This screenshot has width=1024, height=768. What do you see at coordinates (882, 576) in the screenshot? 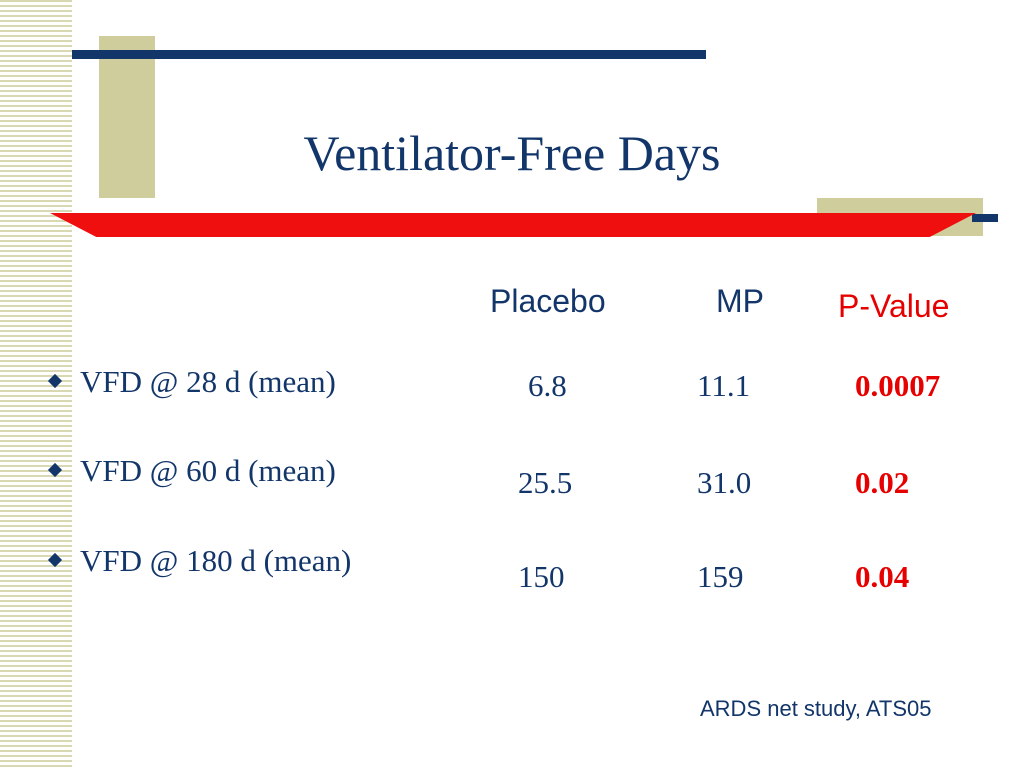
I see `cell-pvalue-180d: 0.04` at bounding box center [882, 576].